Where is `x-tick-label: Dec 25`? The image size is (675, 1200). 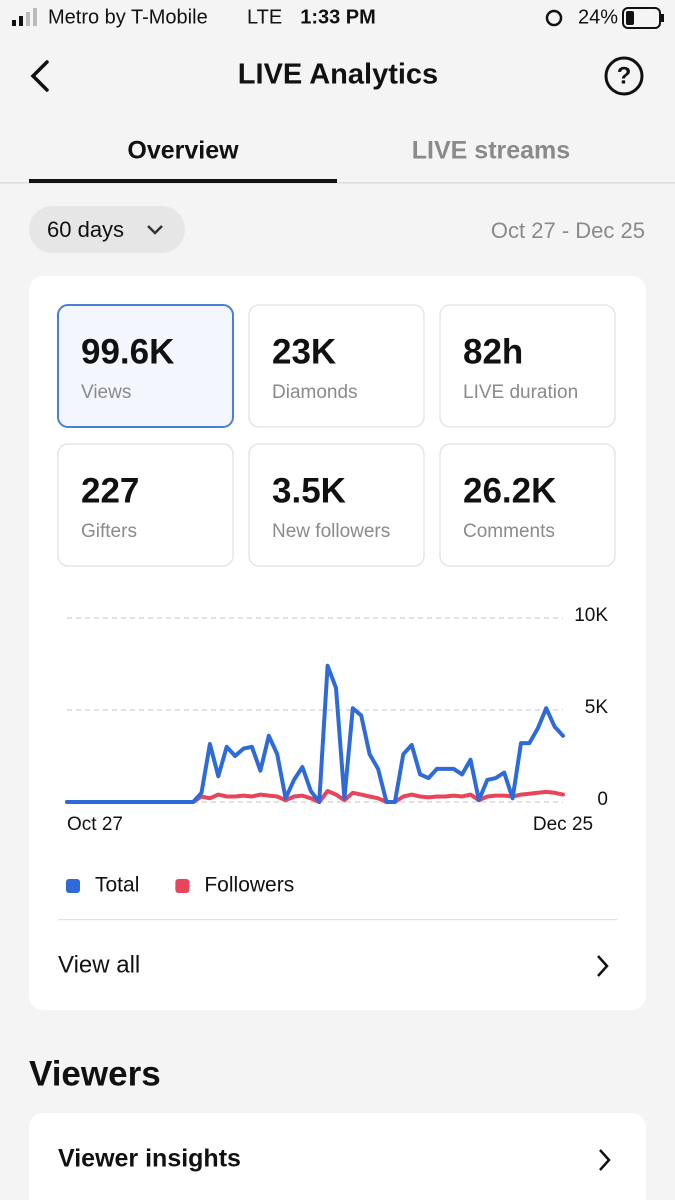 x-tick-label: Dec 25 is located at coordinates (563, 824).